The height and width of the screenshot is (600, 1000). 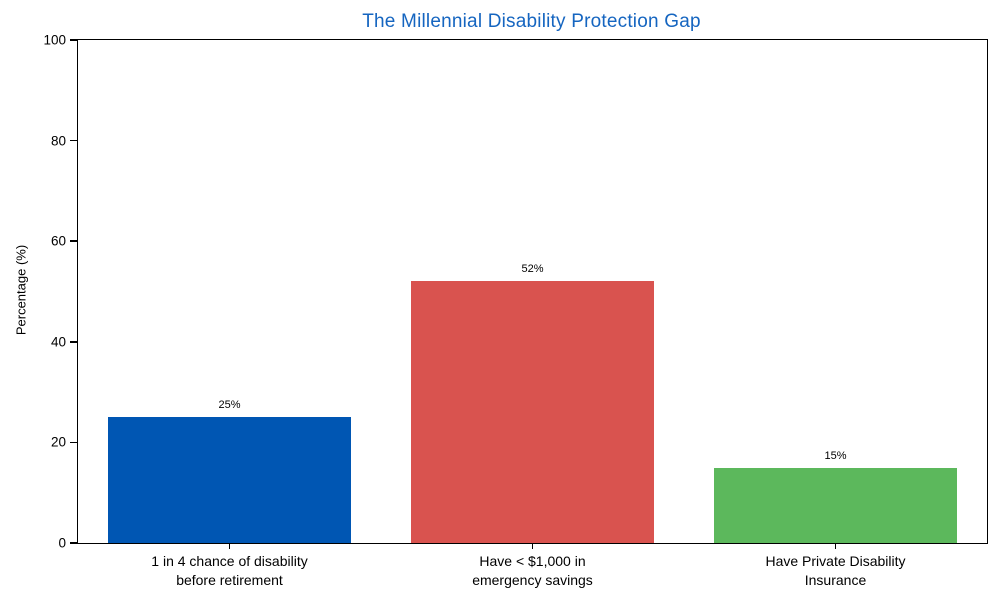 What do you see at coordinates (58, 241) in the screenshot?
I see `y-tick-label: 60` at bounding box center [58, 241].